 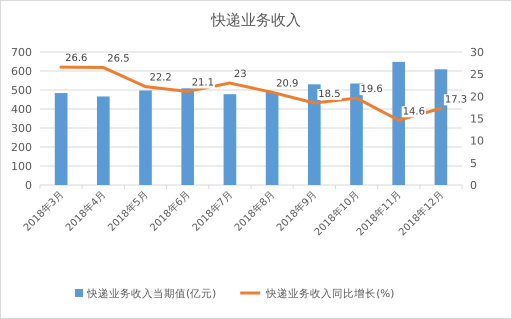 I want to click on y-tick-label: 300, so click(x=21, y=128).